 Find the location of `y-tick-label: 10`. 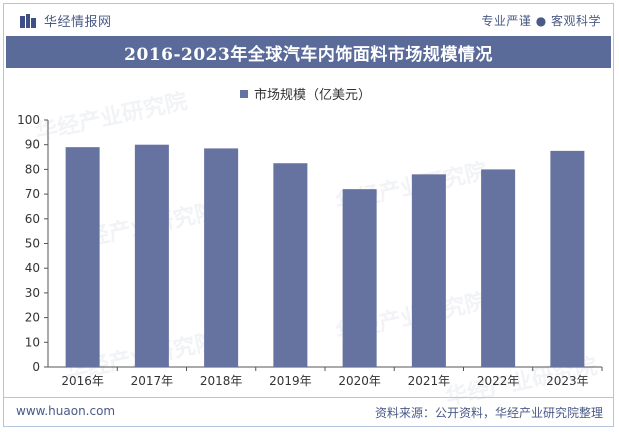

y-tick-label: 10 is located at coordinates (32, 342).